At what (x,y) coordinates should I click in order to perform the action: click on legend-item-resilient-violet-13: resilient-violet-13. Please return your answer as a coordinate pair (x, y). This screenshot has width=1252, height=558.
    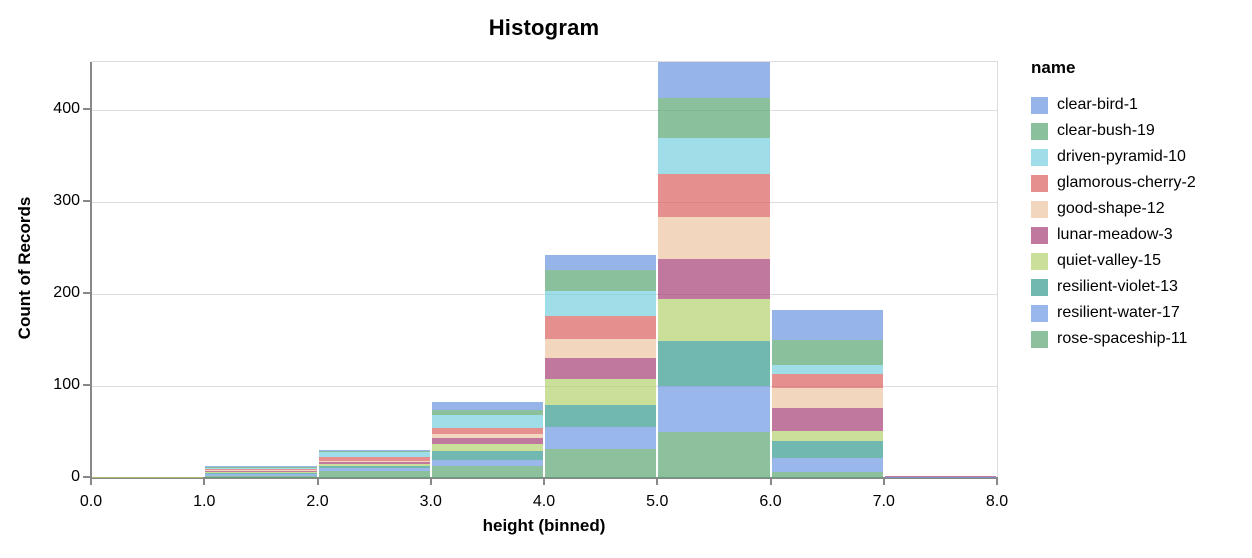
    Looking at the image, I should click on (1136, 287).